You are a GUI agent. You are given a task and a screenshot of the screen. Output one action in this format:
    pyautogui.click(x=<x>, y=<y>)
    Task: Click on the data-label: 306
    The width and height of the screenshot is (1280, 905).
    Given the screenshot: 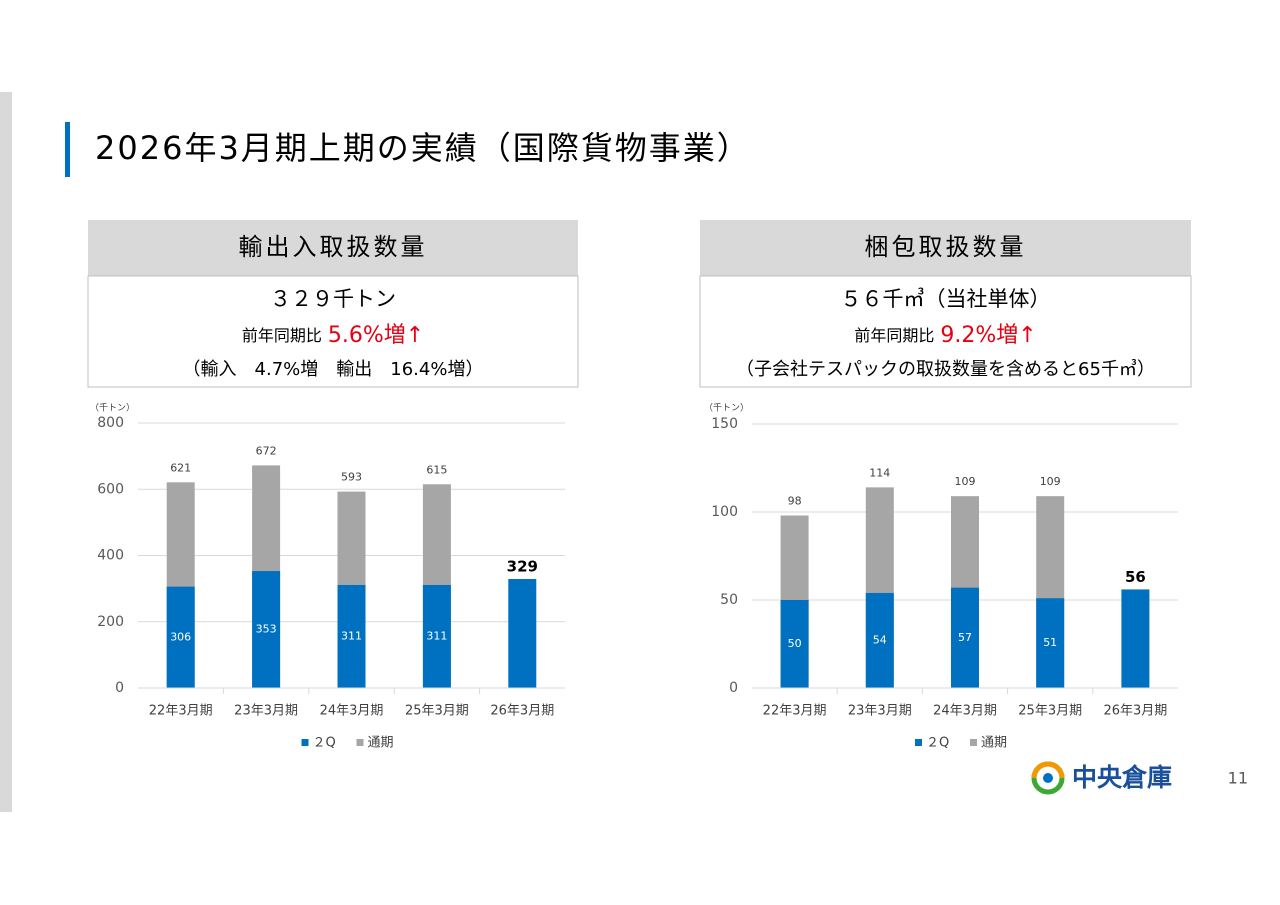 What is the action you would take?
    pyautogui.click(x=180, y=636)
    